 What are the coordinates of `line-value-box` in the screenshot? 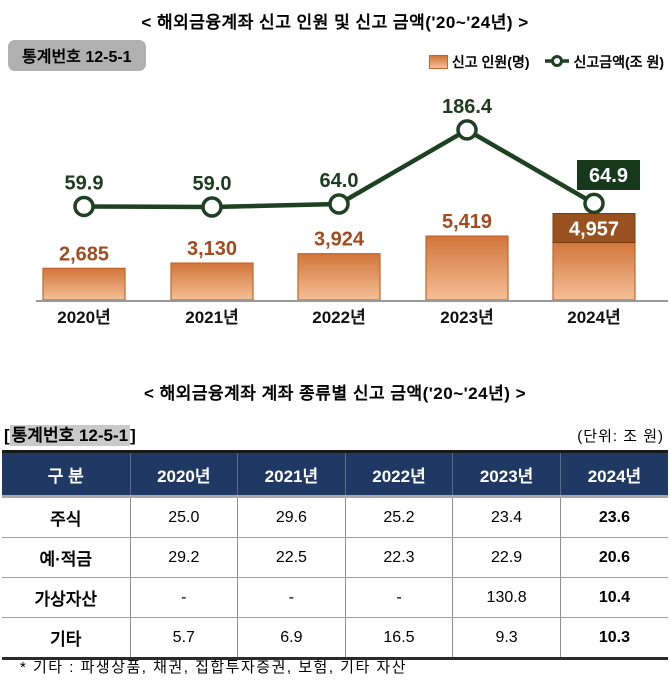 It's located at (608, 175).